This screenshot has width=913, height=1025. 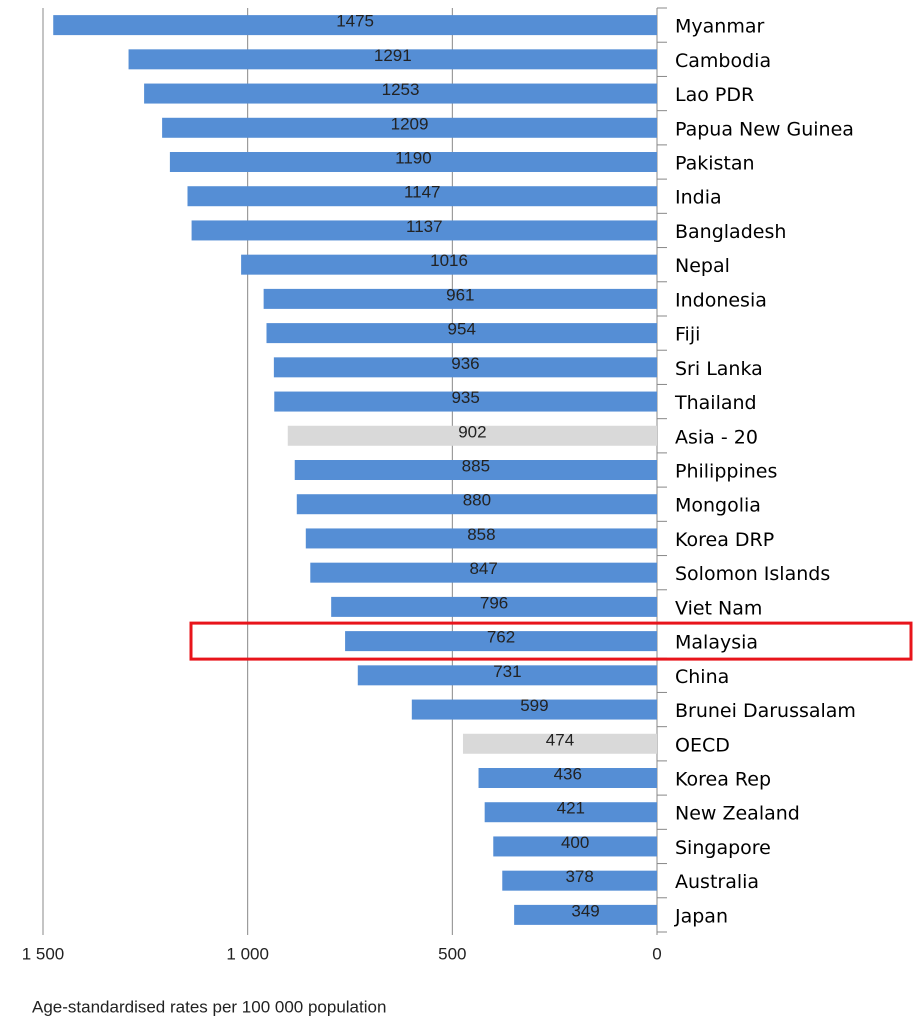 What do you see at coordinates (568, 773) in the screenshot?
I see `value-label: 436` at bounding box center [568, 773].